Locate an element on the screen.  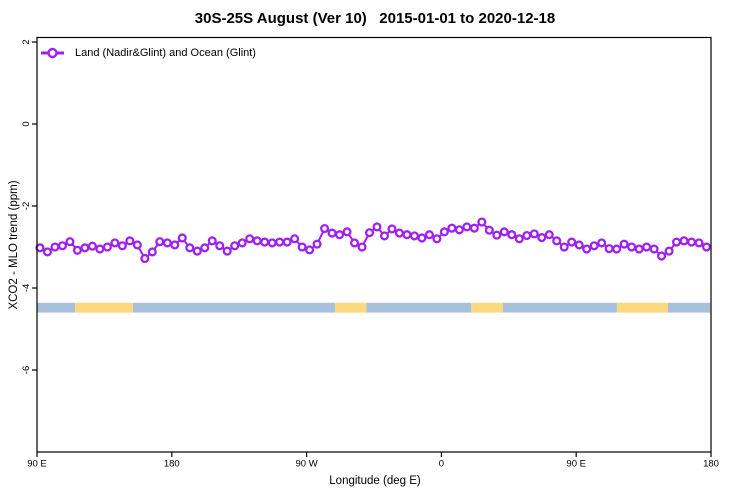
y-tick-label: 2 is located at coordinates (26, 41).